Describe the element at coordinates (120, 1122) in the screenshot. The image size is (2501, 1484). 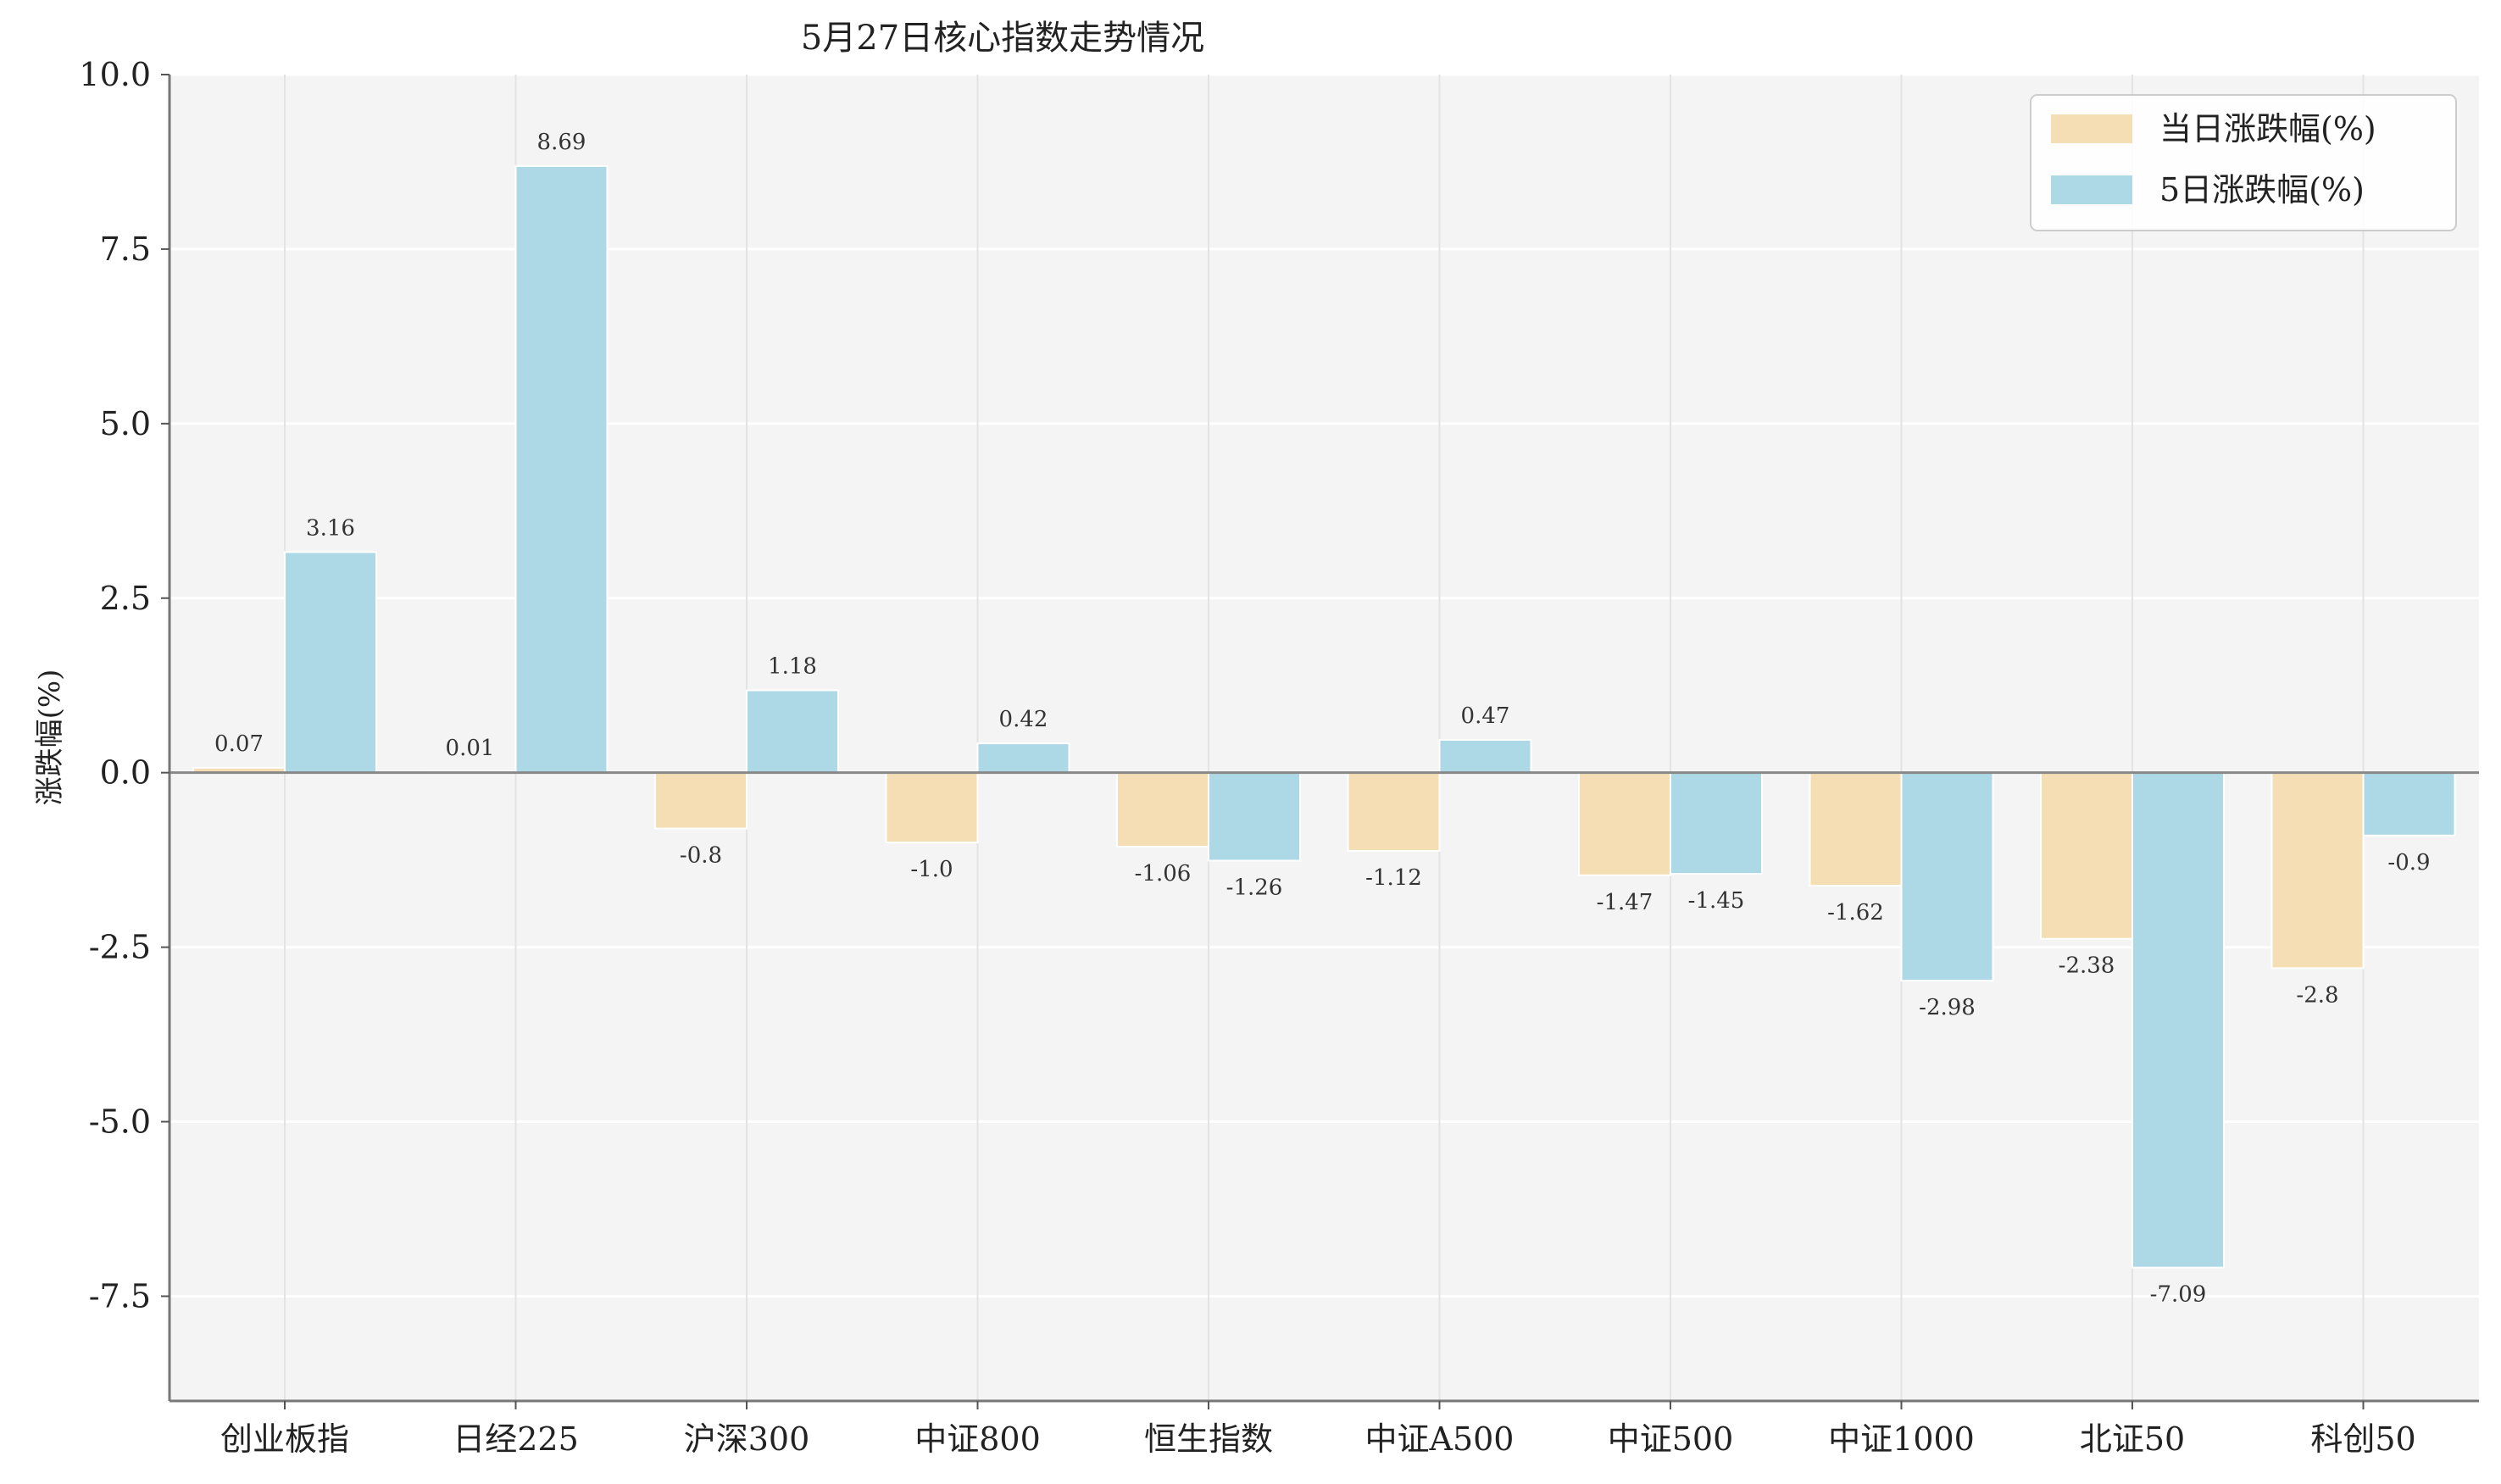
I see `y-tick-label: -5.0` at that location.